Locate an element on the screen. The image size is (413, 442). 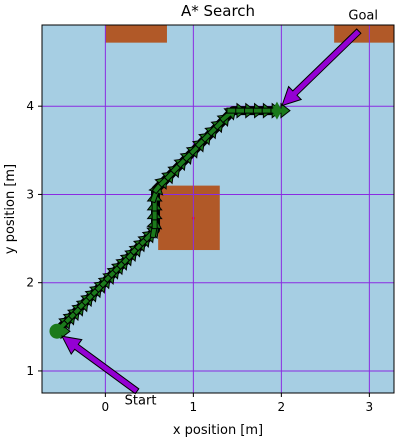
y-tick-label: 1 is located at coordinates (30, 371).